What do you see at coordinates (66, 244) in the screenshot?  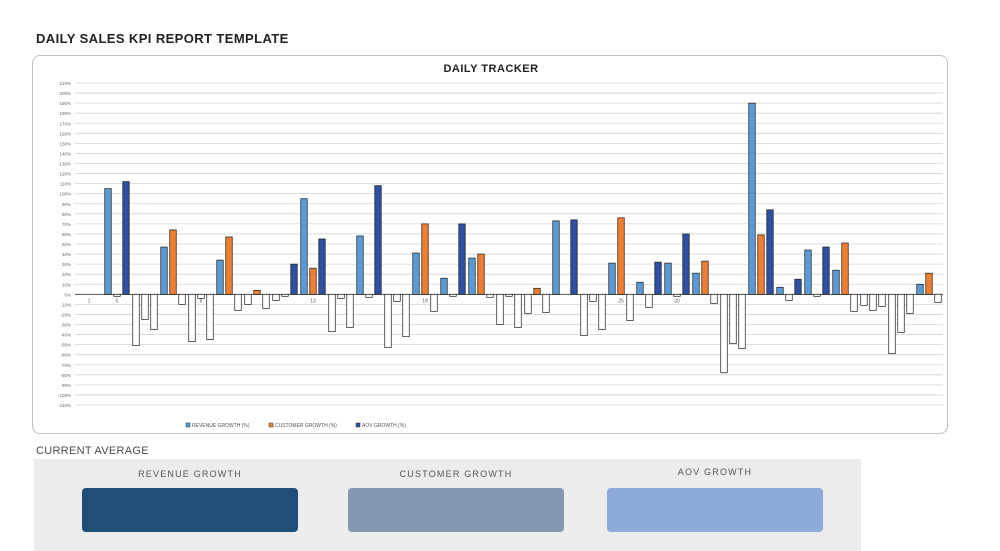 I see `y-tick-label: 50%` at bounding box center [66, 244].